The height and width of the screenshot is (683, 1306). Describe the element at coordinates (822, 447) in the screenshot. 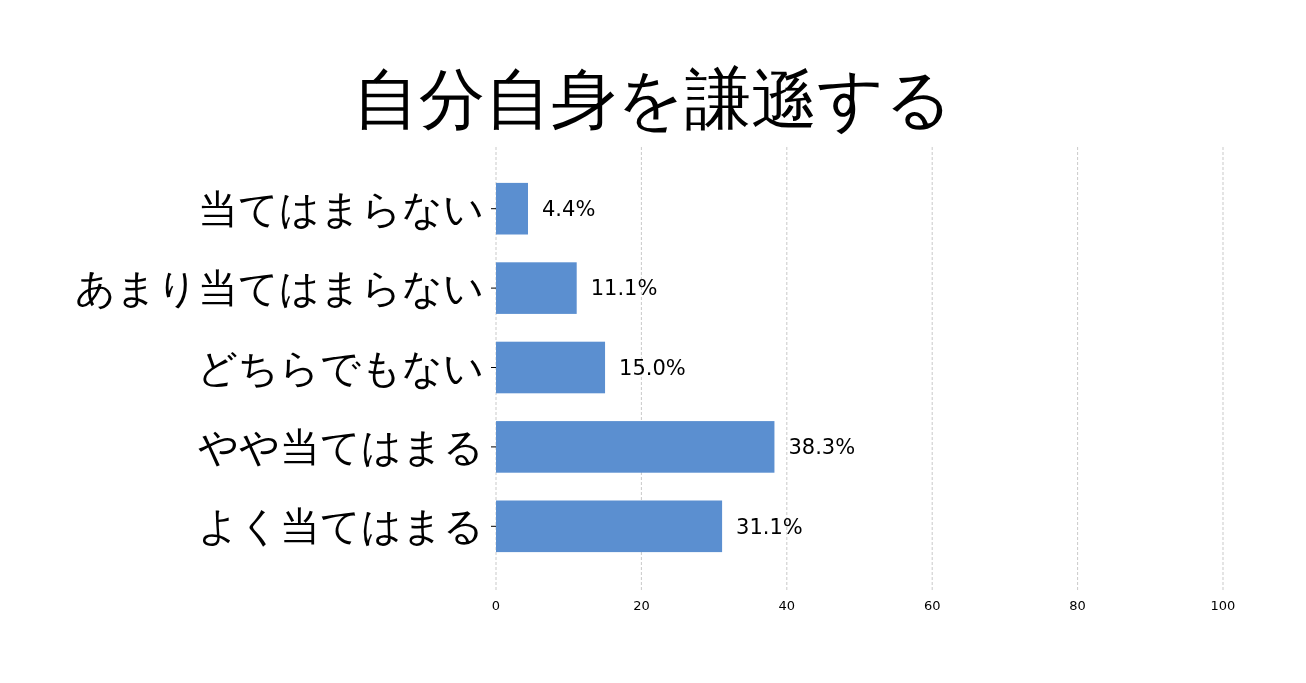

I see `data-label: 38.3%` at that location.